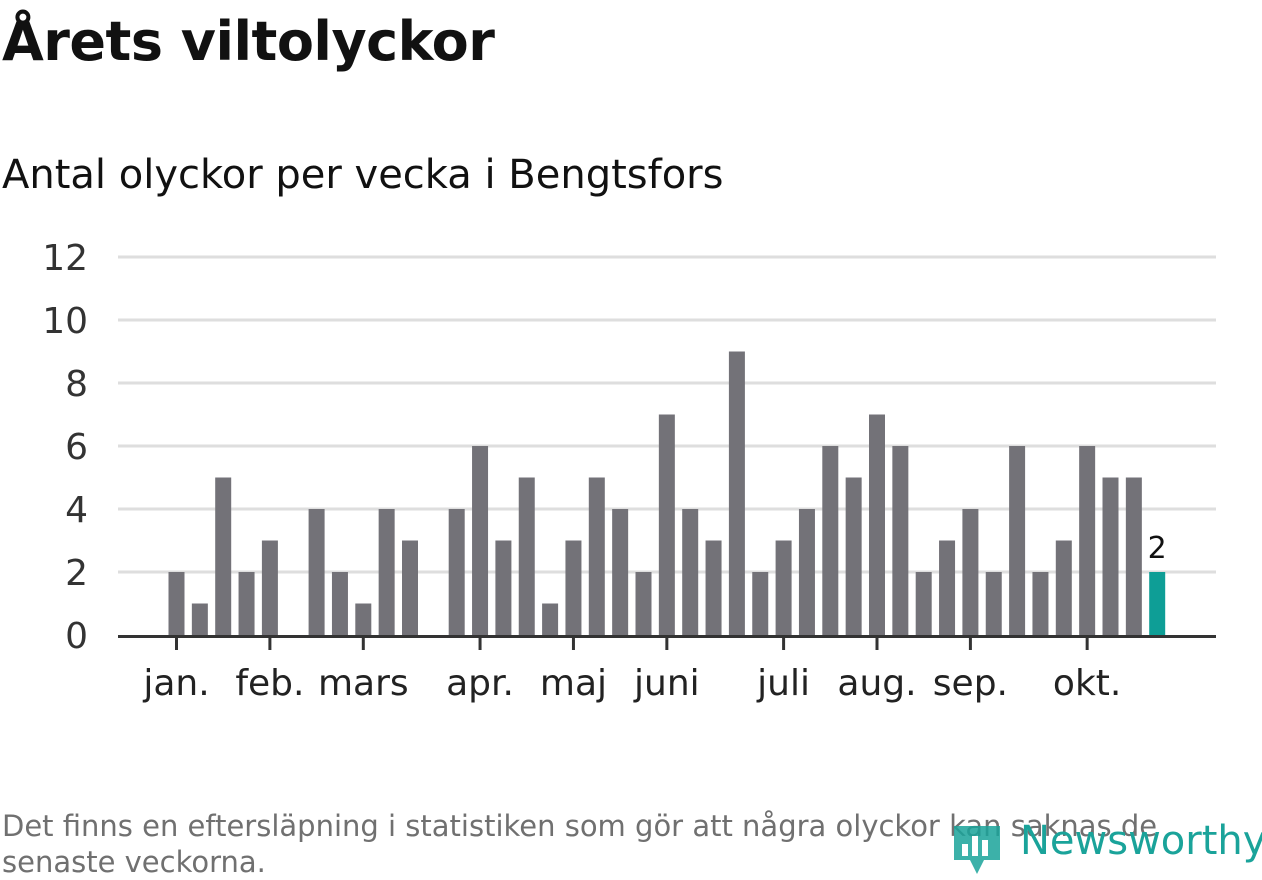 This screenshot has height=880, width=1262. I want to click on x-tick-label: juli, so click(783, 683).